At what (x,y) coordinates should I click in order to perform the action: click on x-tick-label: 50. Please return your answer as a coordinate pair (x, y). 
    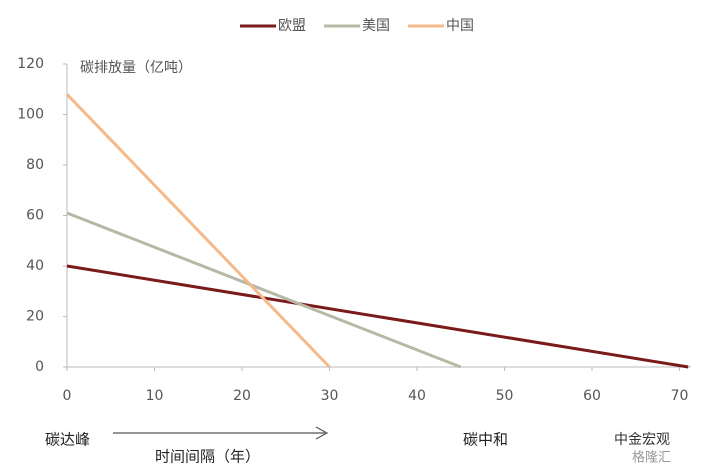
    Looking at the image, I should click on (505, 396).